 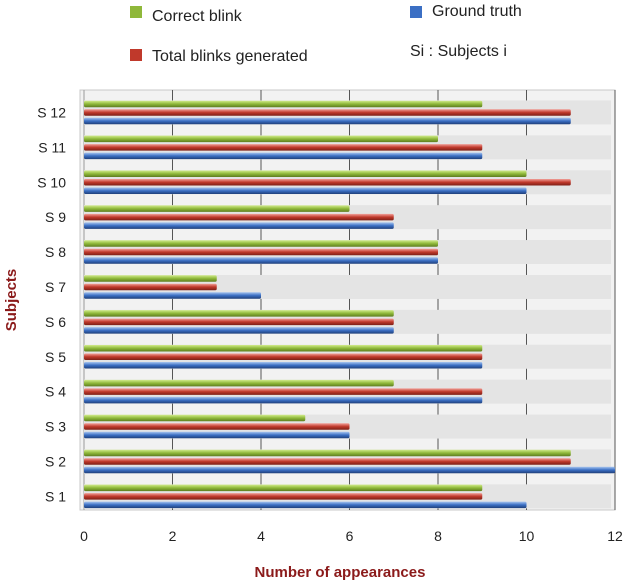 What do you see at coordinates (55, 217) in the screenshot?
I see `y-tick-label: S 9` at bounding box center [55, 217].